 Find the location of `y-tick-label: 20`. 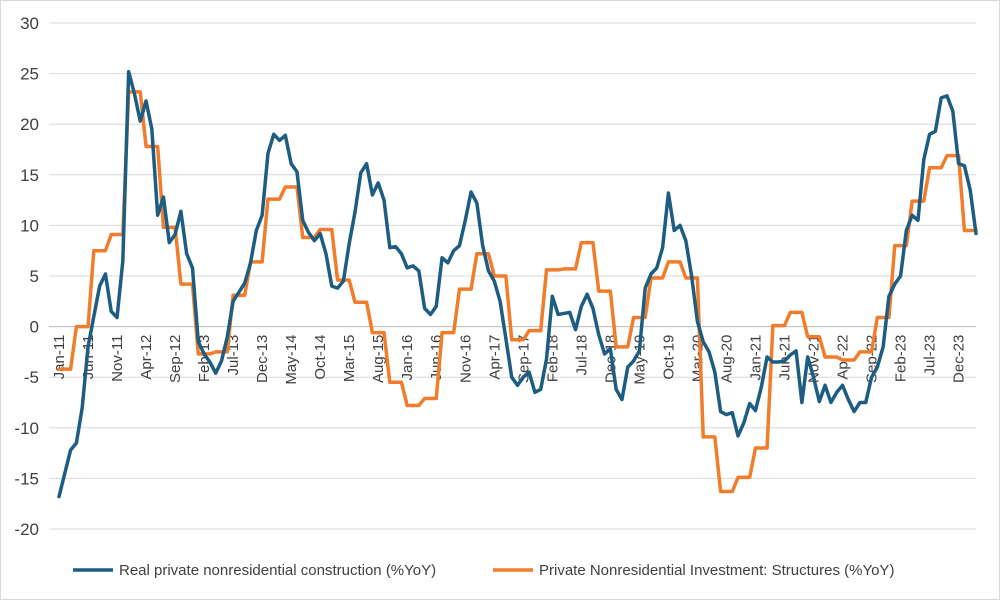

y-tick-label: 20 is located at coordinates (29, 124).